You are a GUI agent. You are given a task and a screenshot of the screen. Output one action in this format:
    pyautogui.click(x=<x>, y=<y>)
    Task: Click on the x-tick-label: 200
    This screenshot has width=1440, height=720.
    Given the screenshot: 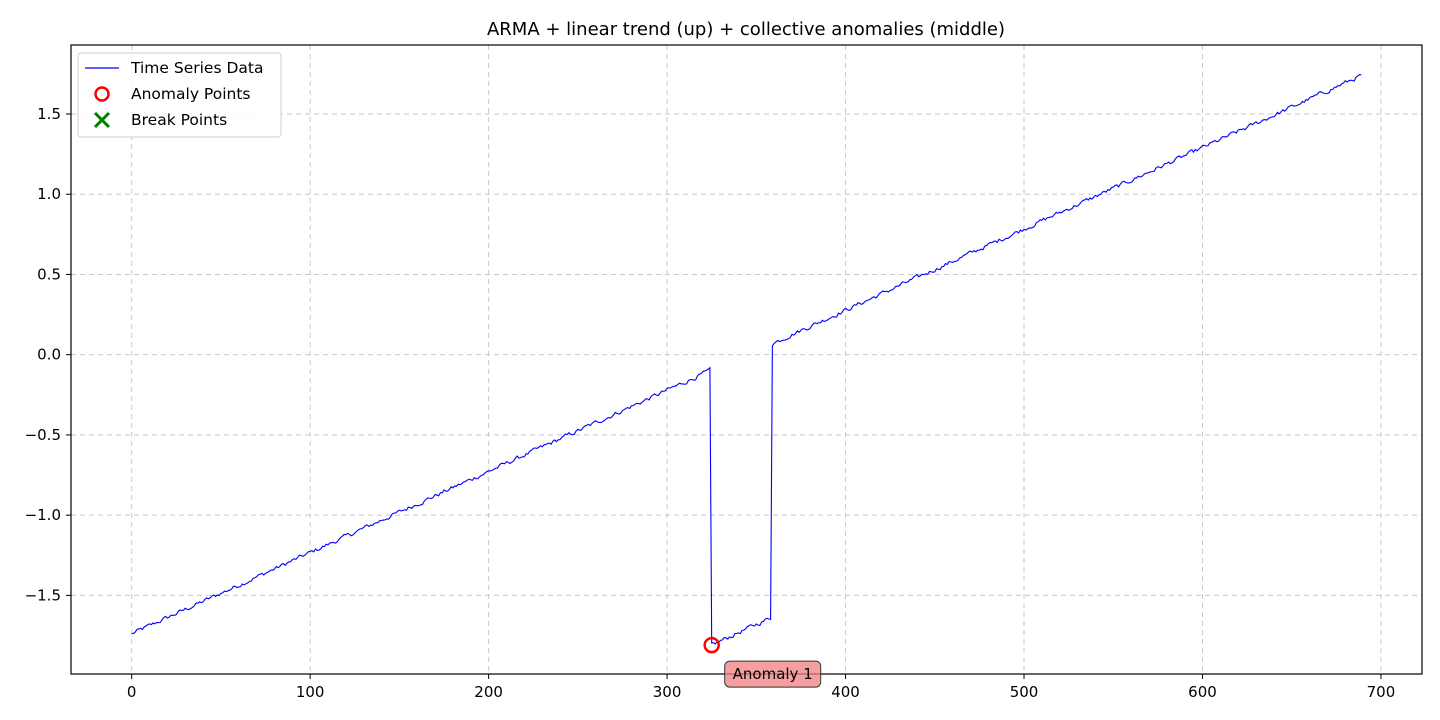 What is the action you would take?
    pyautogui.click(x=488, y=692)
    